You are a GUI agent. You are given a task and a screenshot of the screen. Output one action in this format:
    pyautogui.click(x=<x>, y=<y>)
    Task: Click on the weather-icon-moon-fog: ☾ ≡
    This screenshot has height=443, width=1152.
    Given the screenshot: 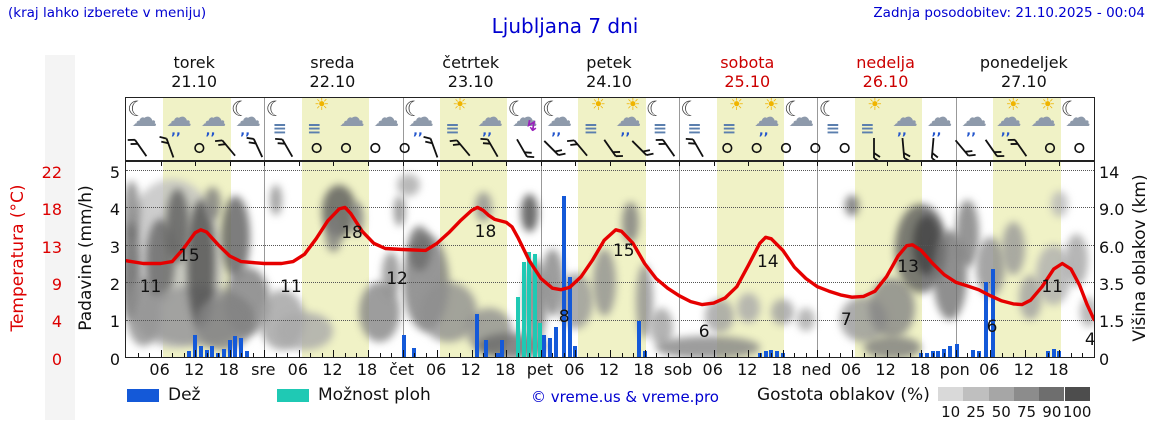 What is the action you would take?
    pyautogui.click(x=656, y=118)
    